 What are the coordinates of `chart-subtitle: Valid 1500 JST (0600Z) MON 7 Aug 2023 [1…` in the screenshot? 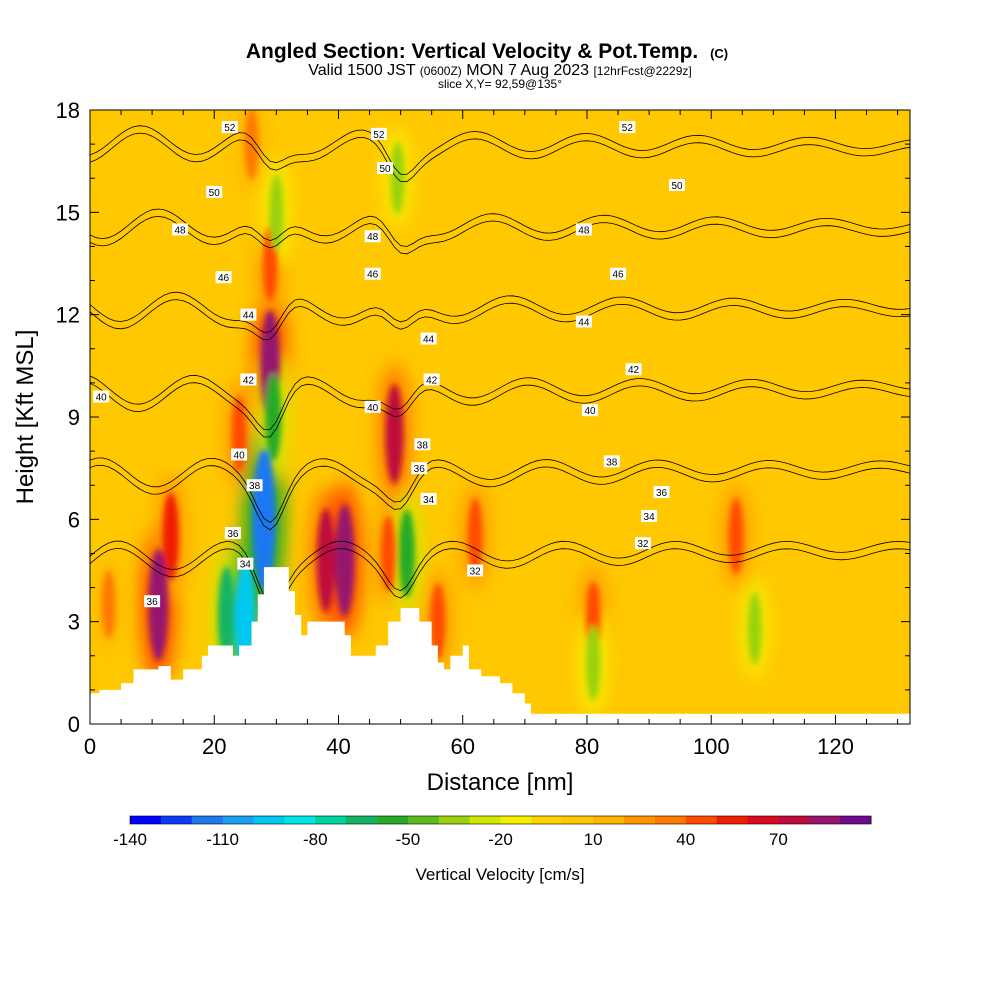 It's located at (499, 70).